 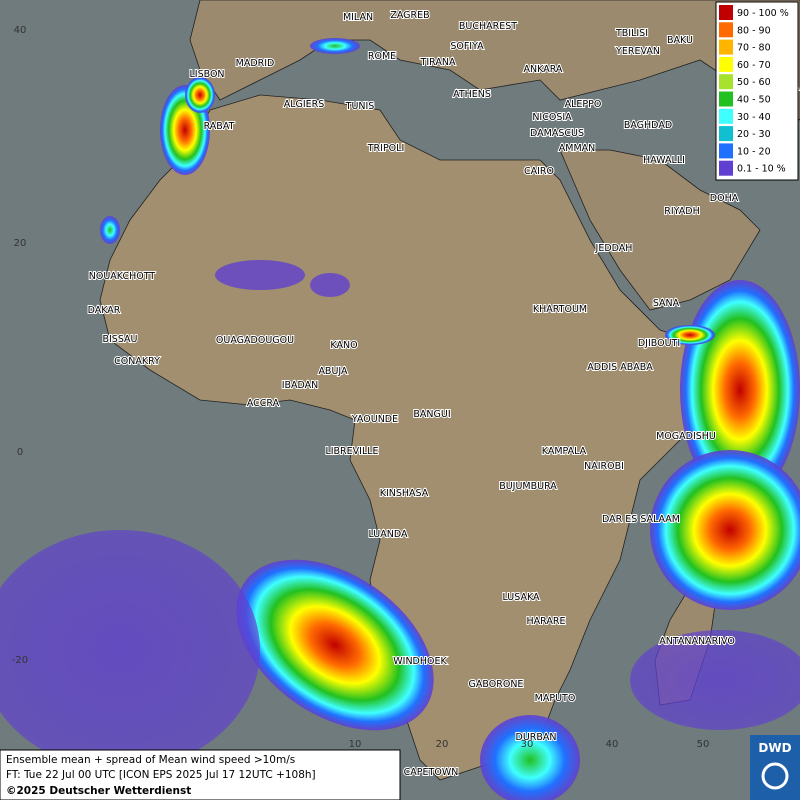 What do you see at coordinates (304, 104) in the screenshot?
I see `city-label: ALGIERS` at bounding box center [304, 104].